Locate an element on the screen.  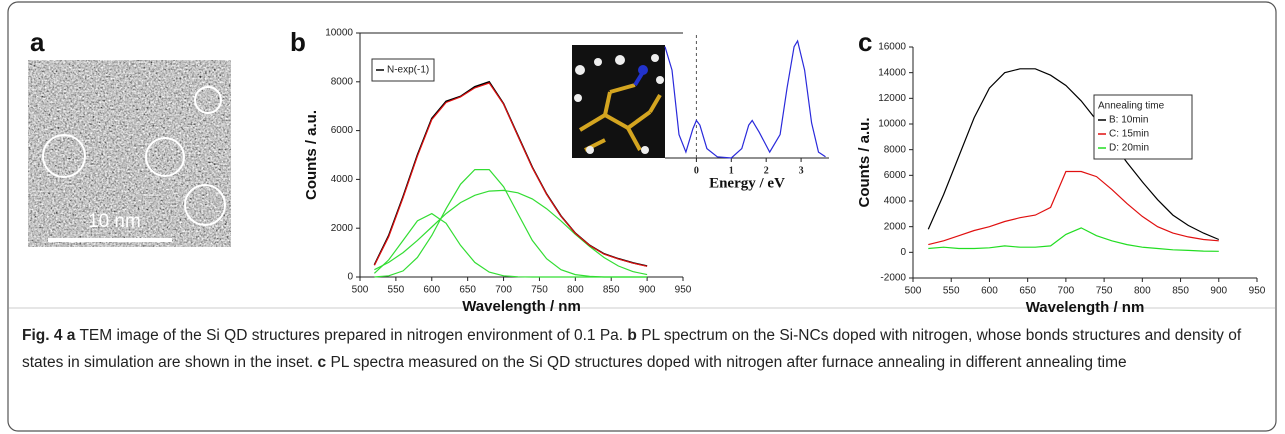
x-tick-label: 0 is located at coordinates (696, 170).